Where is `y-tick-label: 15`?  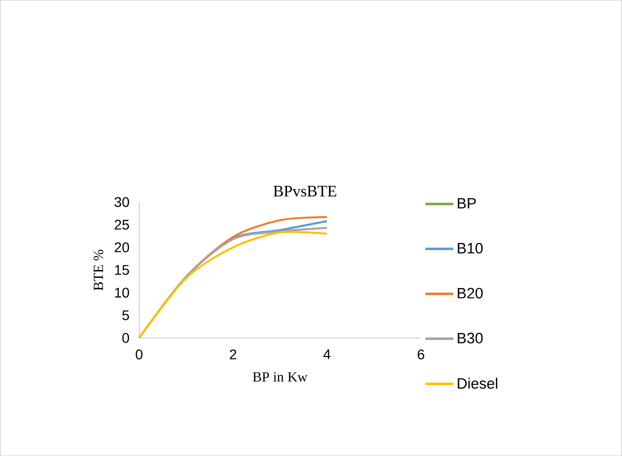 y-tick-label: 15 is located at coordinates (122, 270).